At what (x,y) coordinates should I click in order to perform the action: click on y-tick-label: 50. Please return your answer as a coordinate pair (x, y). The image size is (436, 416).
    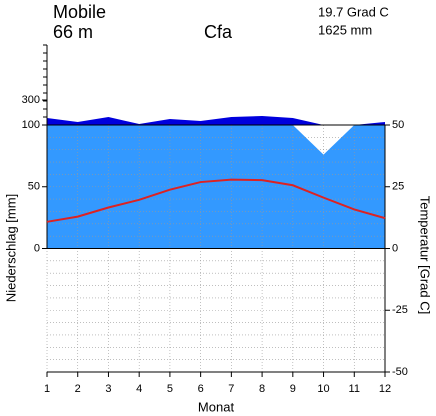
    Looking at the image, I should click on (34, 187).